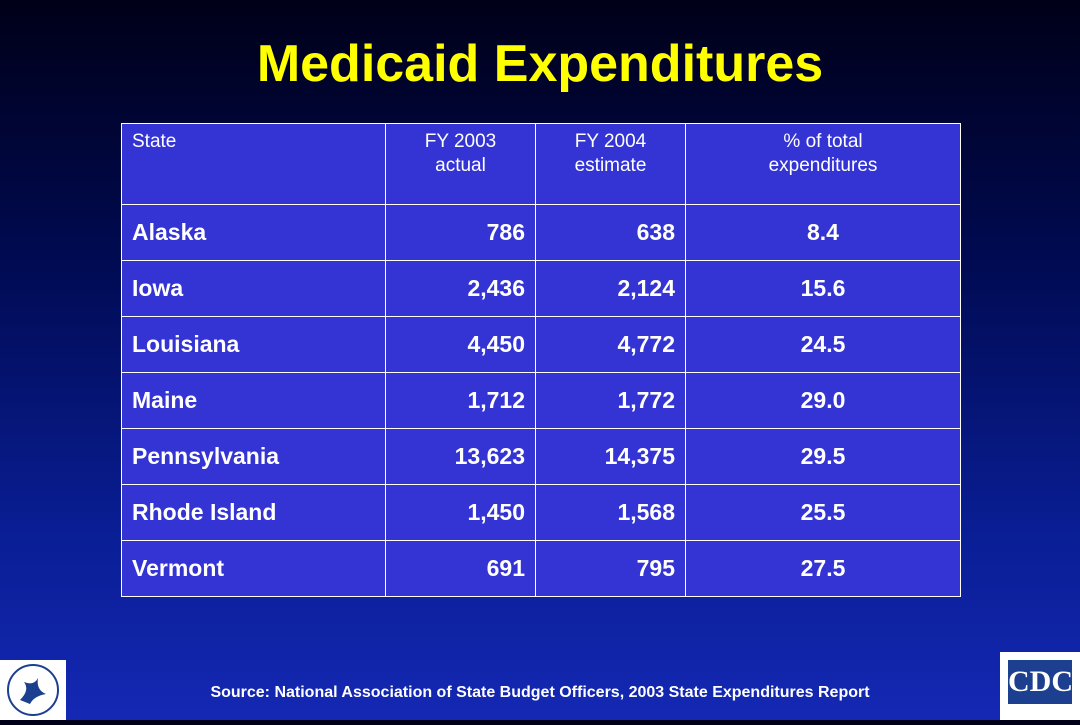 The width and height of the screenshot is (1080, 725). I want to click on table-cell: 691, so click(460, 568).